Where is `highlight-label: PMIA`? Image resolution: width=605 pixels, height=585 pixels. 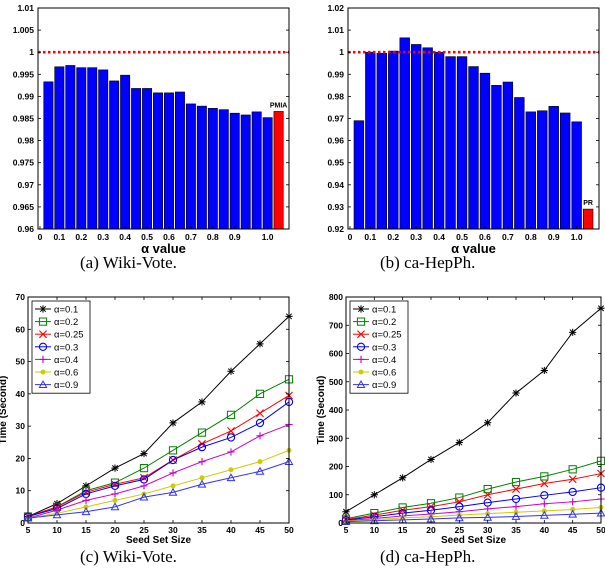 highlight-label: PMIA is located at coordinates (279, 105).